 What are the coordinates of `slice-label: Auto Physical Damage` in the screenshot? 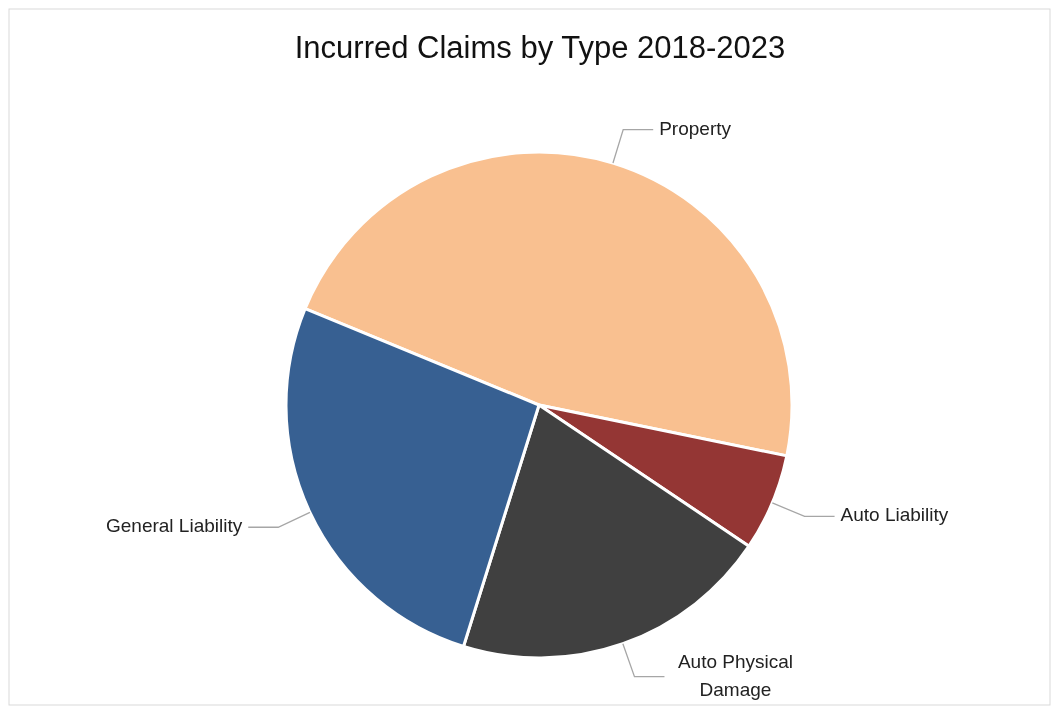 It's located at (735, 675).